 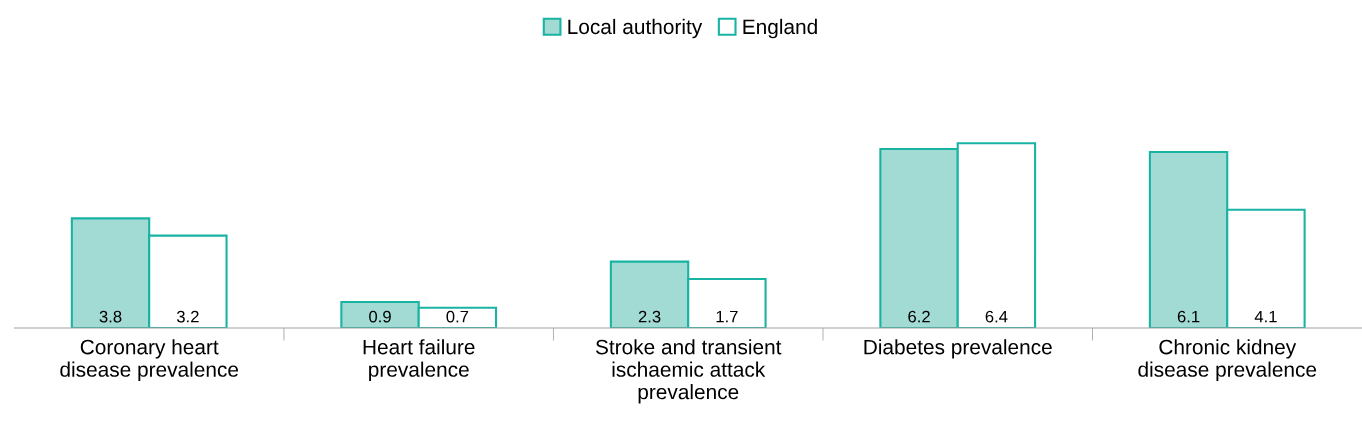 What do you see at coordinates (1188, 316) in the screenshot?
I see `data-label: 6.1` at bounding box center [1188, 316].